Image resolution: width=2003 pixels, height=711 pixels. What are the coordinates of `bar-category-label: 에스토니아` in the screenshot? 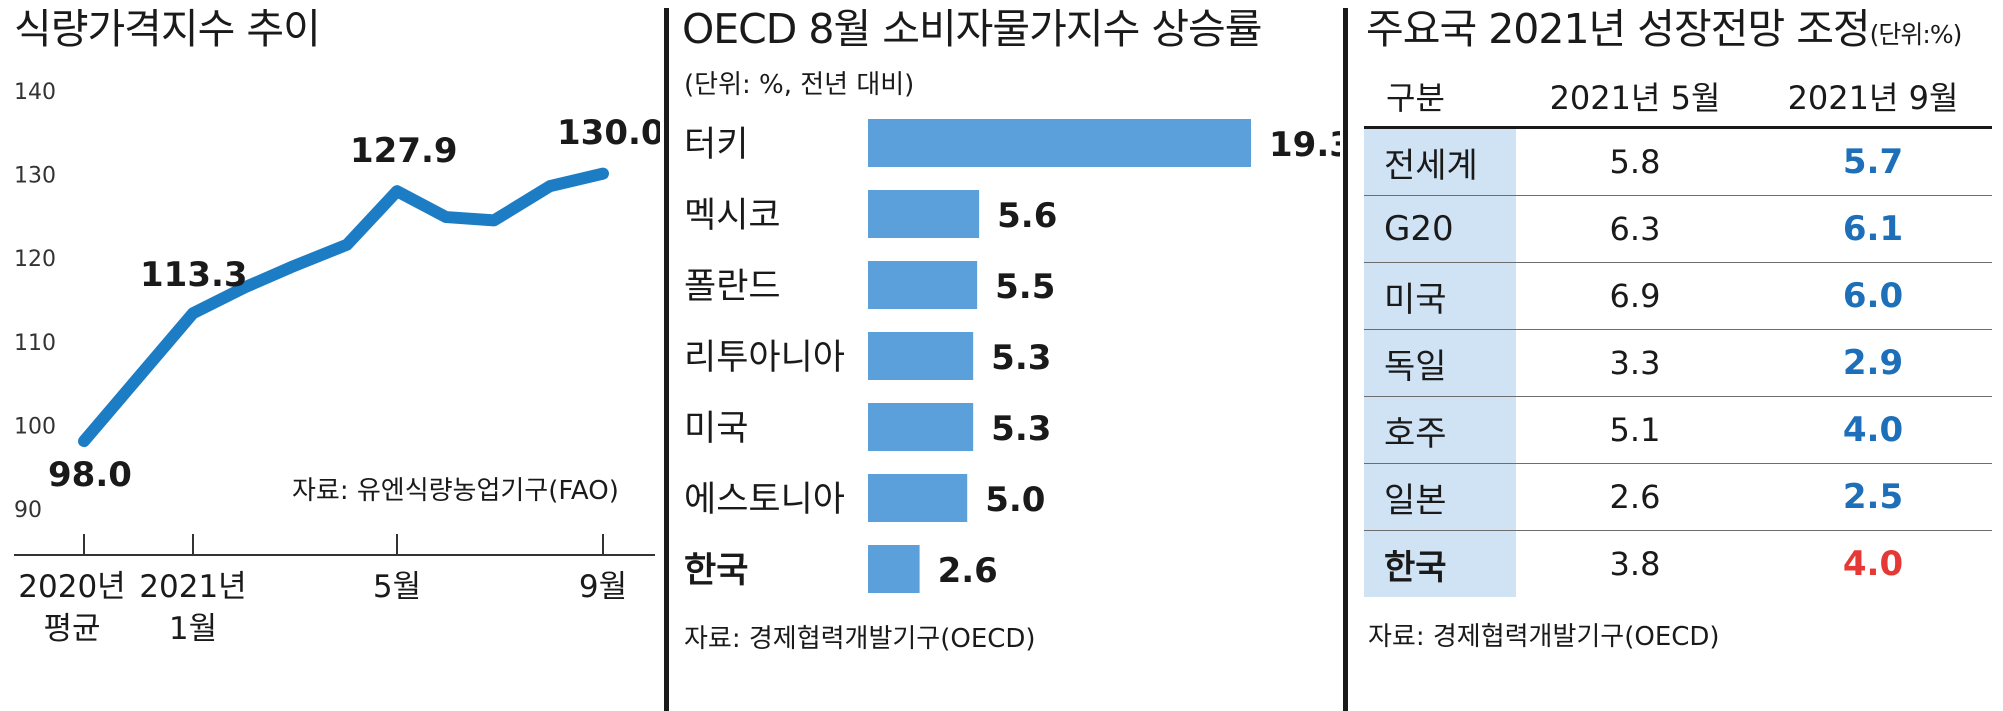 It's located at (764, 500).